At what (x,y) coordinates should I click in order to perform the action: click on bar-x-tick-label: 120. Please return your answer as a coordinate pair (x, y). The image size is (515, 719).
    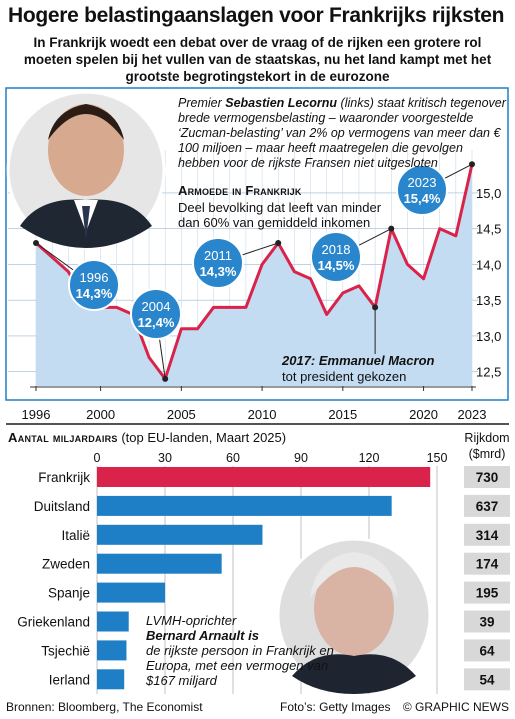
    Looking at the image, I should click on (369, 458).